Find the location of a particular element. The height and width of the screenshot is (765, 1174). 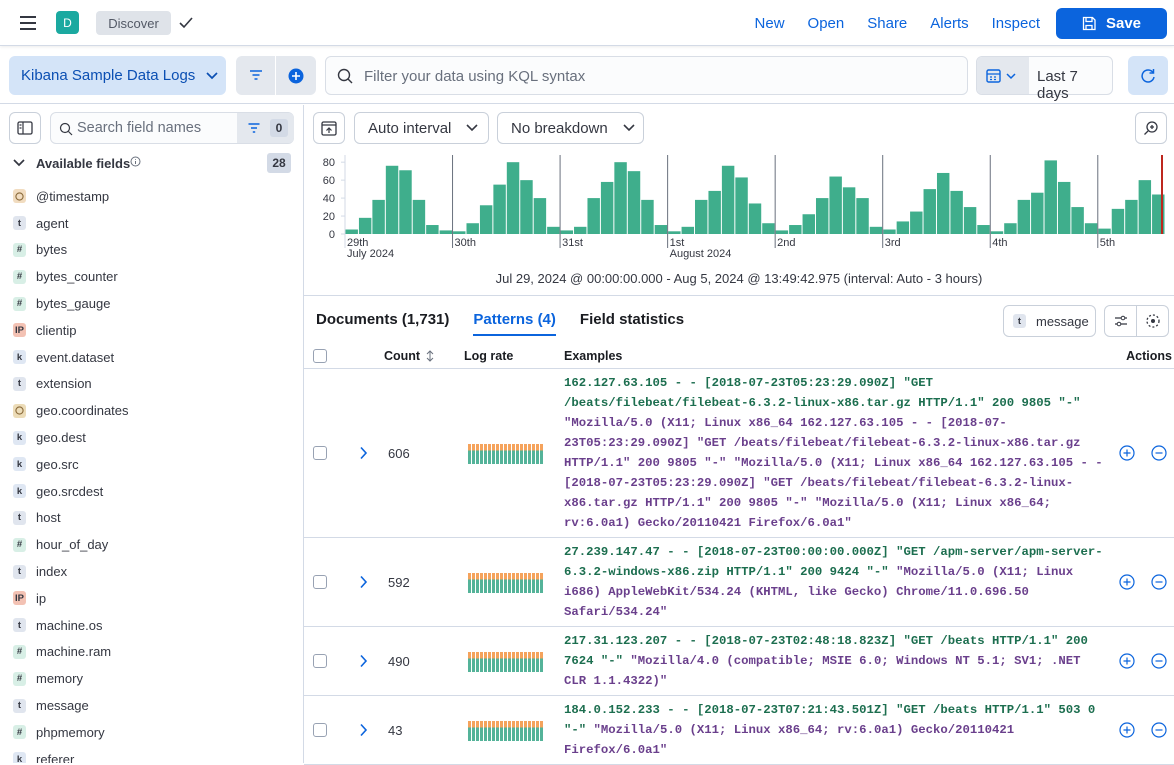

pattern-filter is located at coordinates (1152, 321).